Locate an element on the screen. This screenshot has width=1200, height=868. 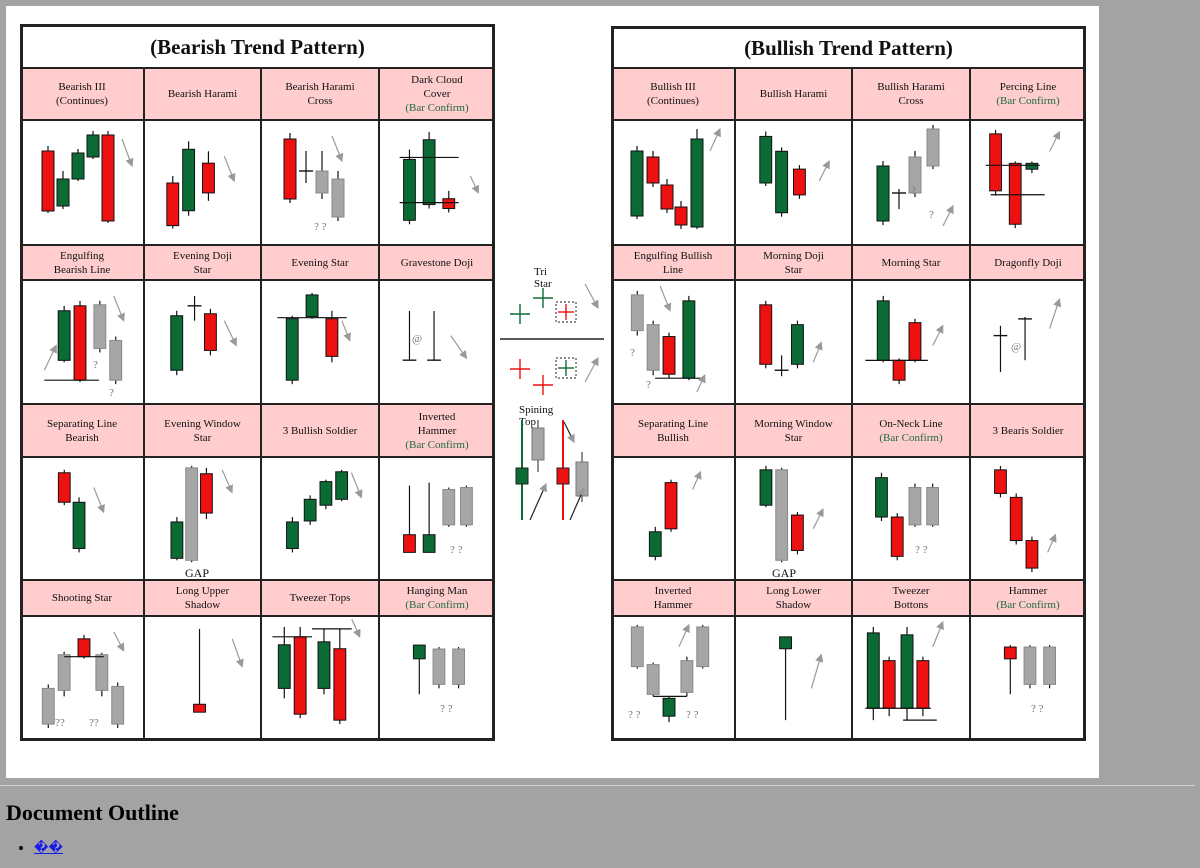
pattern-name: Bearish Line is located at coordinates (82, 269).